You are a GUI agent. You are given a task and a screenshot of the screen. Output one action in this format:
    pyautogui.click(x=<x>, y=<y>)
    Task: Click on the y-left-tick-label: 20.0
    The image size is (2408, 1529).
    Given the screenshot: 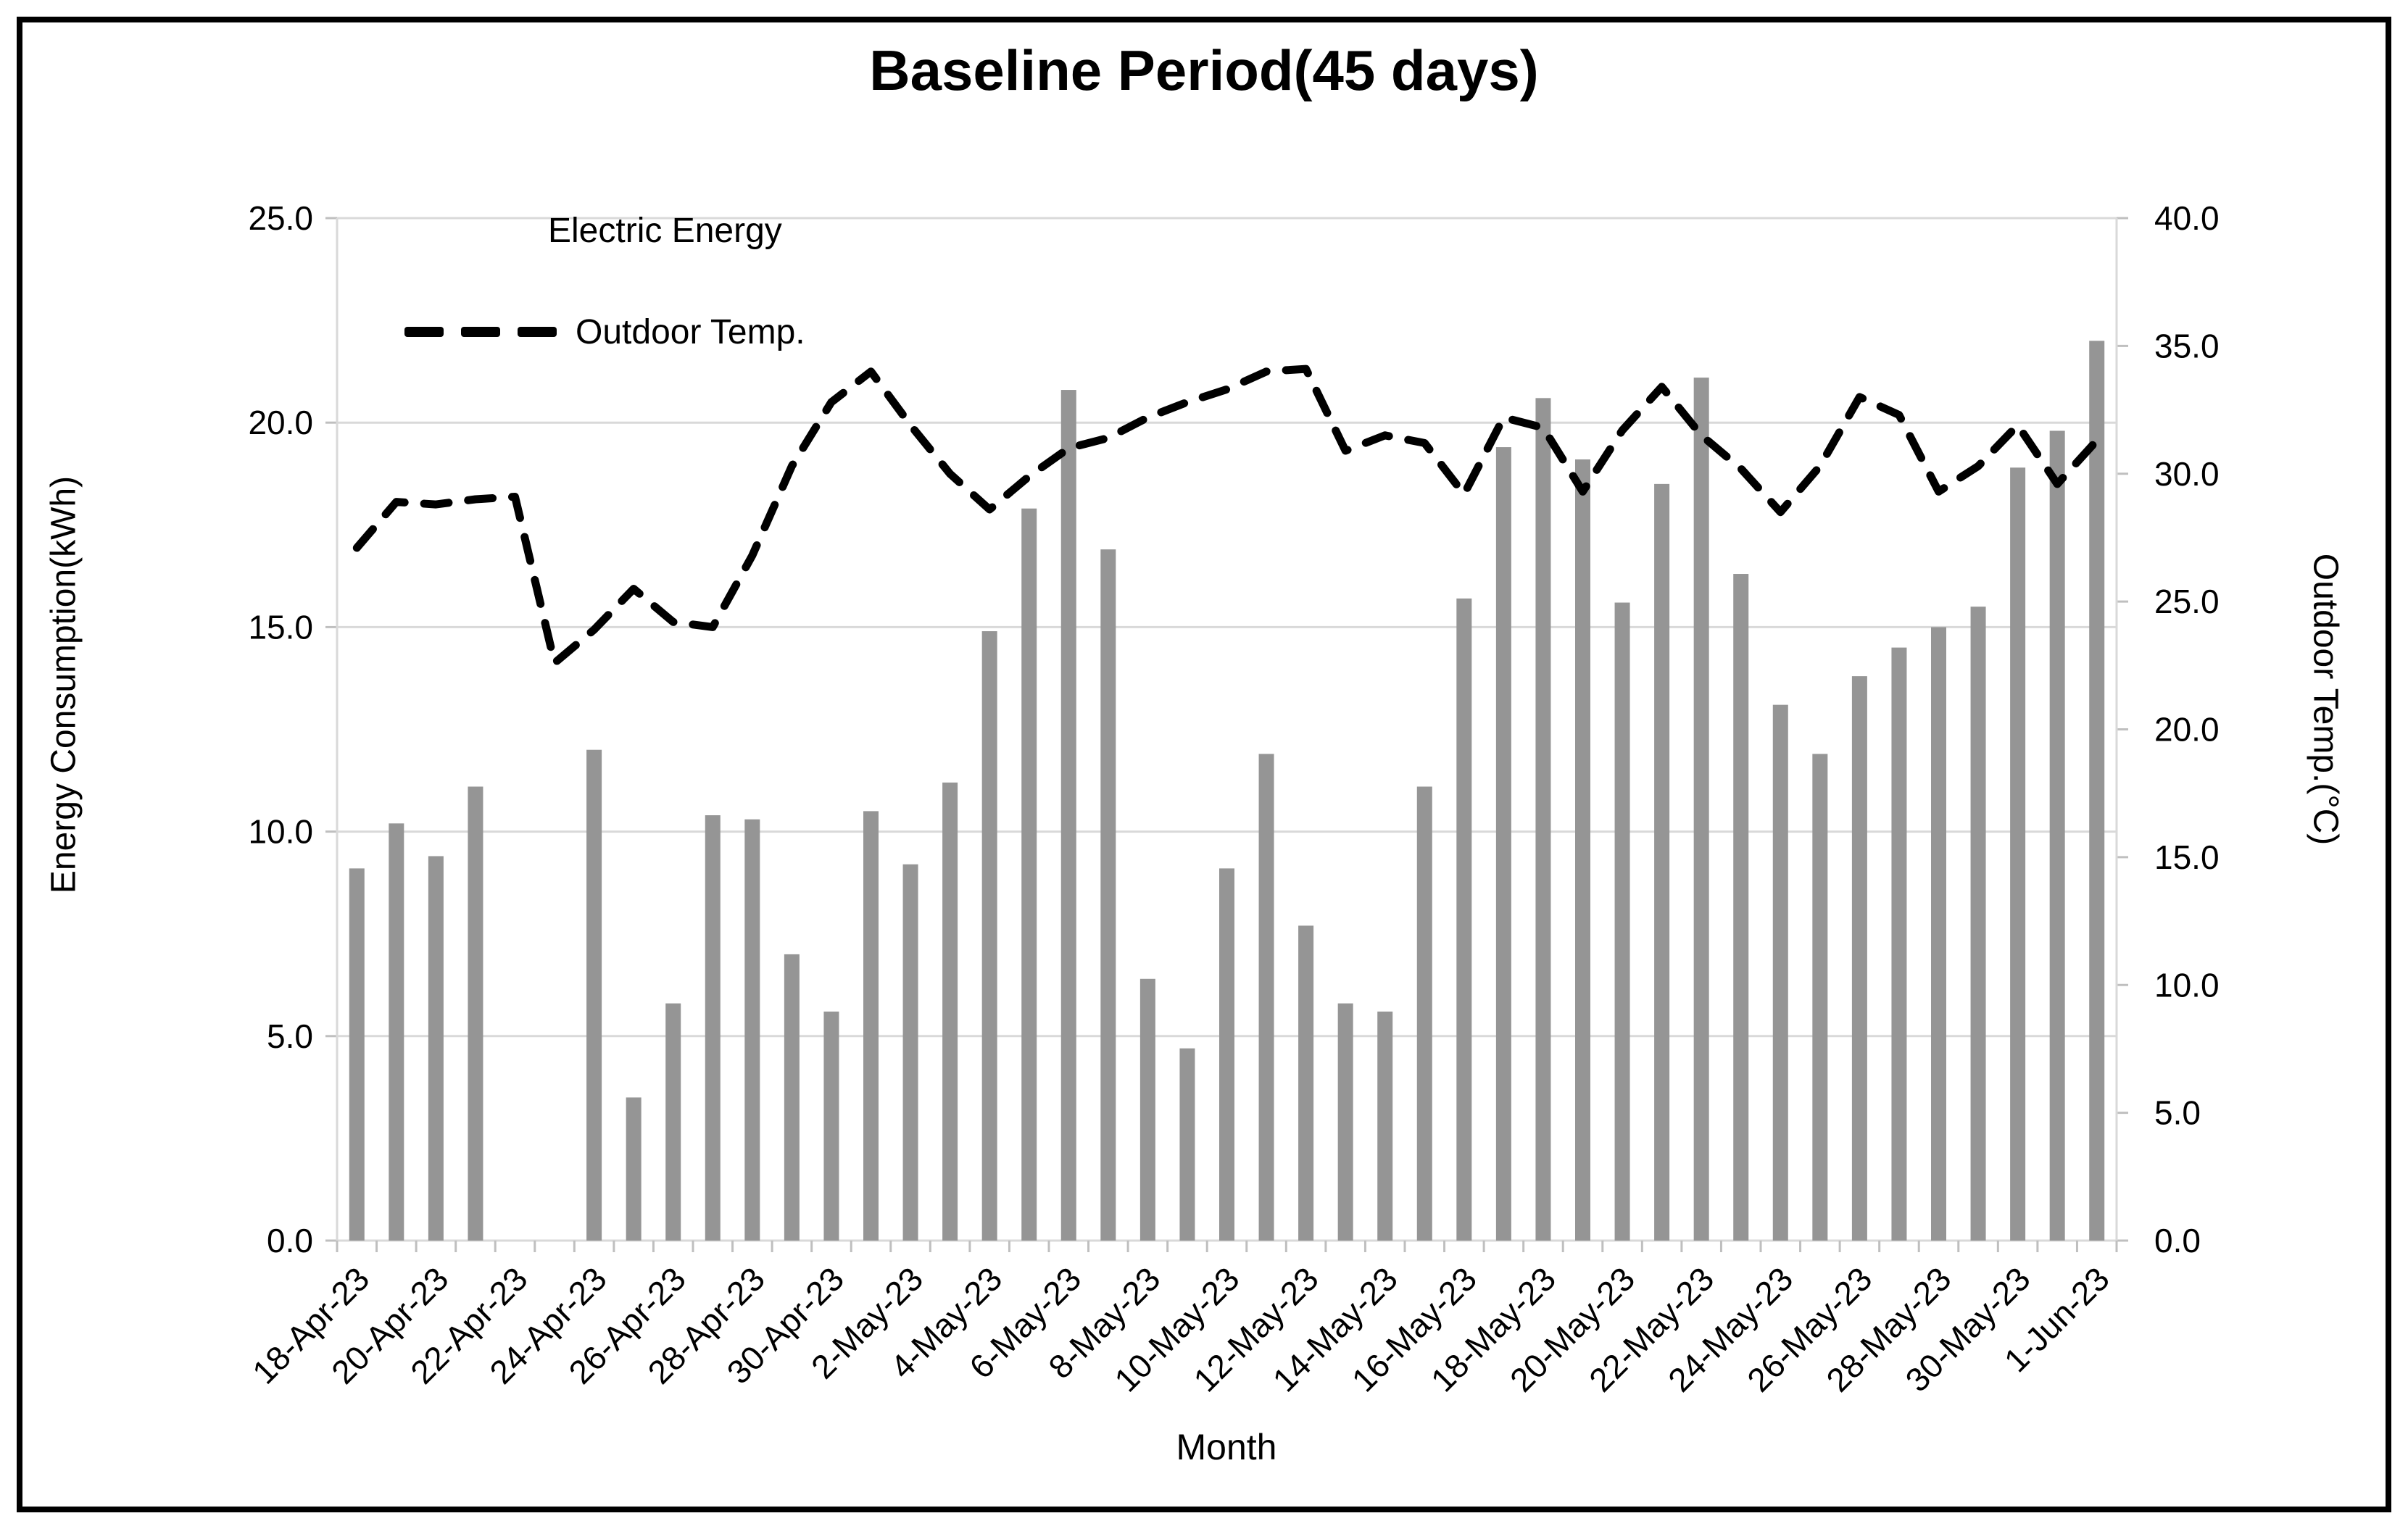 What is the action you would take?
    pyautogui.click(x=280, y=422)
    